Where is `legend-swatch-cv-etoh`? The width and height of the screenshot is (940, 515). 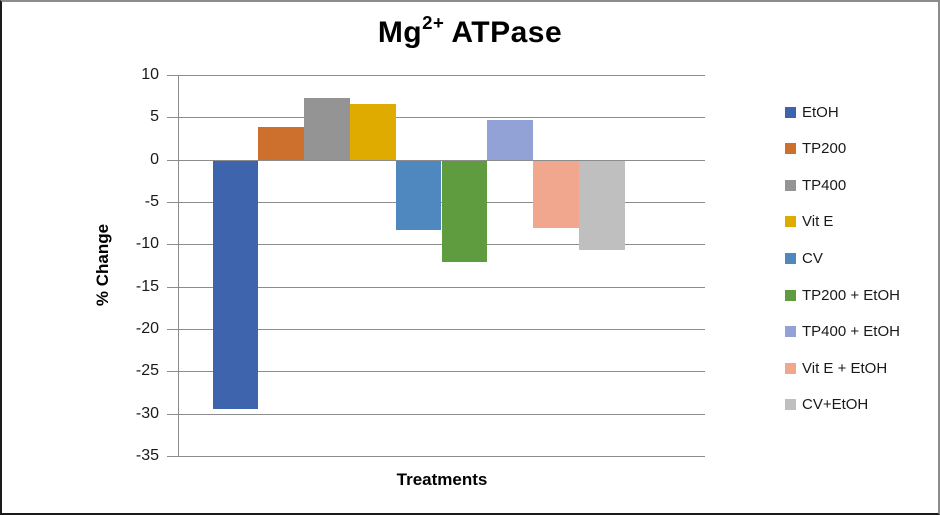 legend-swatch-cv-etoh is located at coordinates (790, 405).